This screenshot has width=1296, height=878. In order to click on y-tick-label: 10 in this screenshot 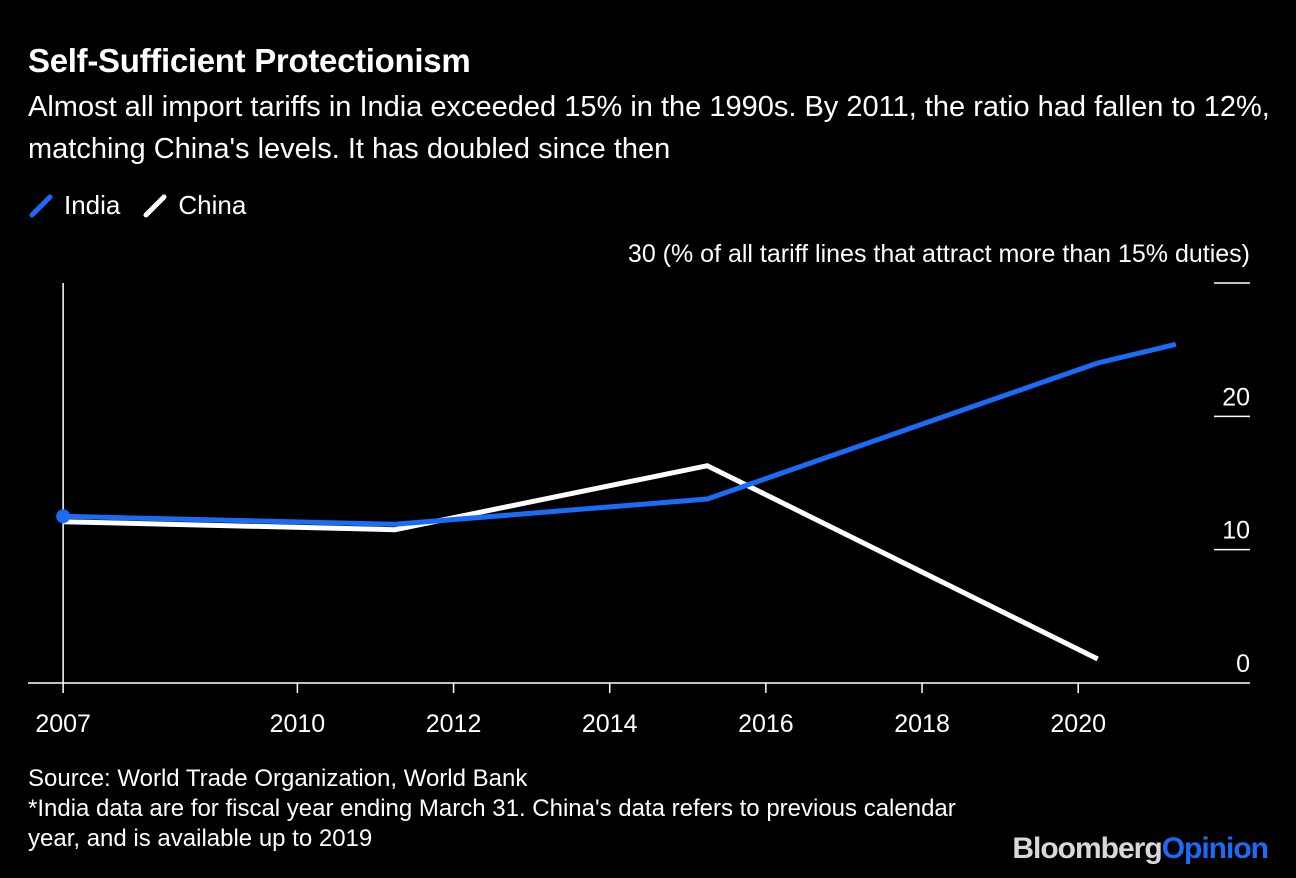, I will do `click(1236, 531)`.